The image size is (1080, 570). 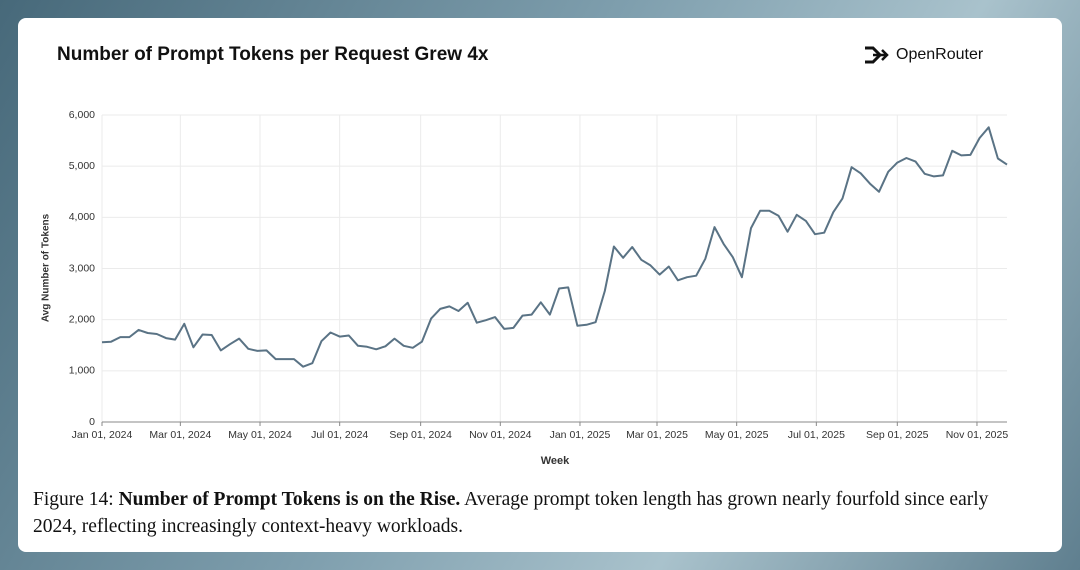 I want to click on y-tick-label: 5,000, so click(x=82, y=166).